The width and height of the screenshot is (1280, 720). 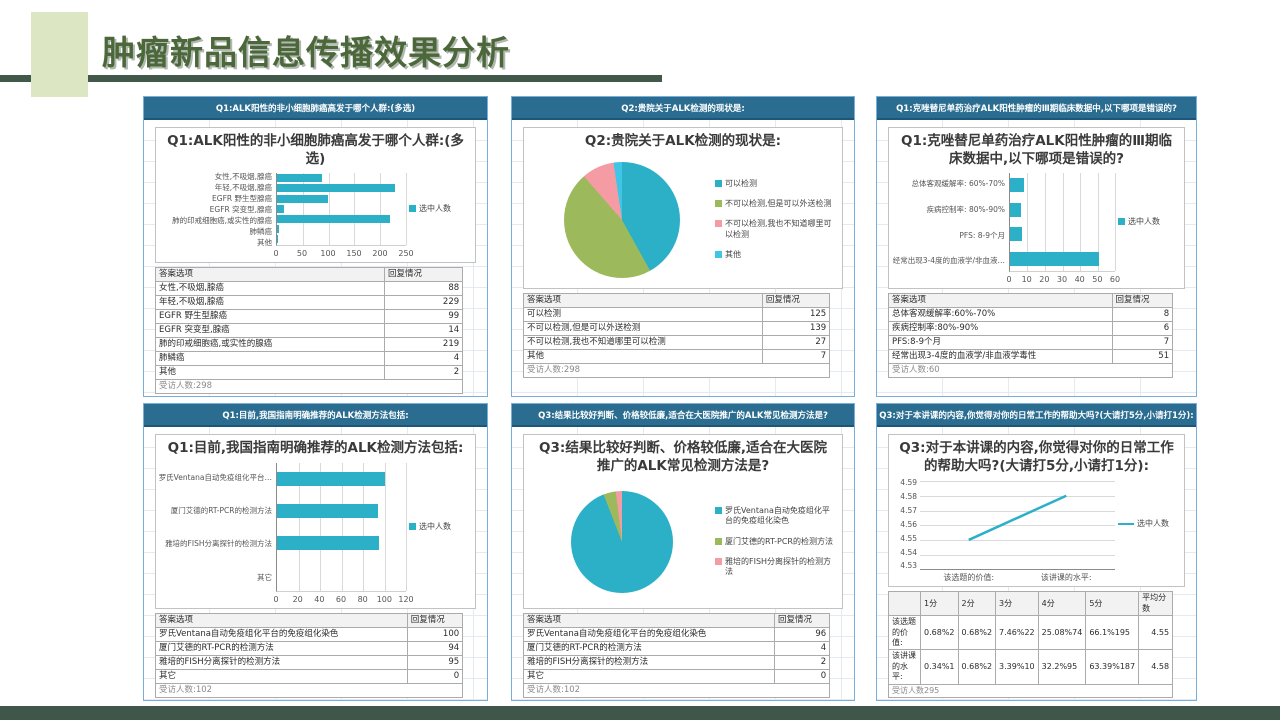 What do you see at coordinates (1142, 314) in the screenshot?
I see `value-cell: 8` at bounding box center [1142, 314].